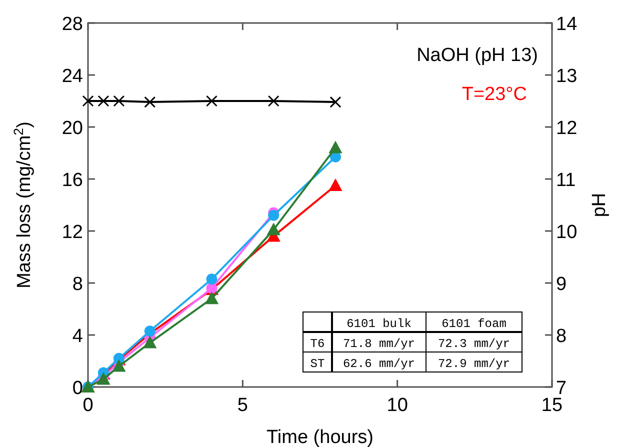 This screenshot has height=447, width=621. Describe the element at coordinates (379, 364) in the screenshot. I see `annotation: 62.6 mm/yr` at that location.